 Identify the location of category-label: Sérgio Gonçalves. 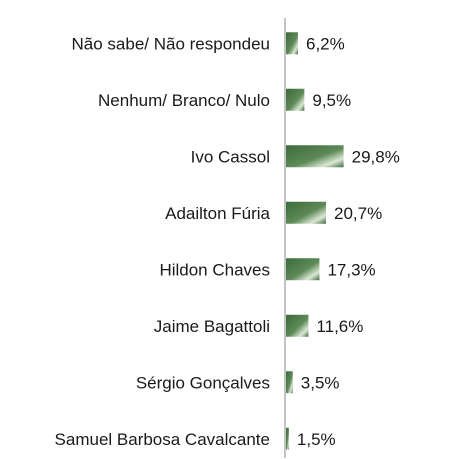
(203, 382).